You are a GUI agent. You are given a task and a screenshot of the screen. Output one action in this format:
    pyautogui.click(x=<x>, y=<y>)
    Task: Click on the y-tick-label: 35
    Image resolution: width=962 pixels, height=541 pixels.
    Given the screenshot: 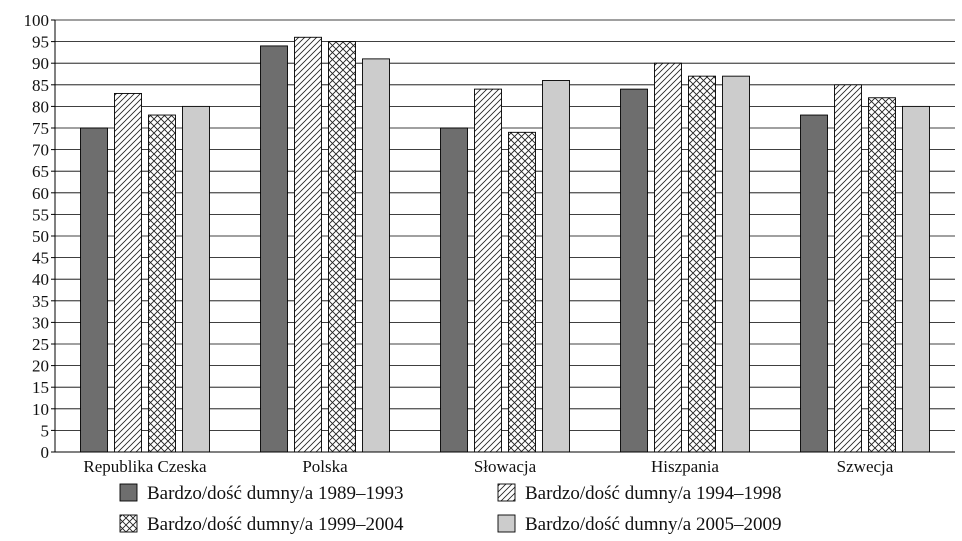 What is the action you would take?
    pyautogui.click(x=40, y=301)
    